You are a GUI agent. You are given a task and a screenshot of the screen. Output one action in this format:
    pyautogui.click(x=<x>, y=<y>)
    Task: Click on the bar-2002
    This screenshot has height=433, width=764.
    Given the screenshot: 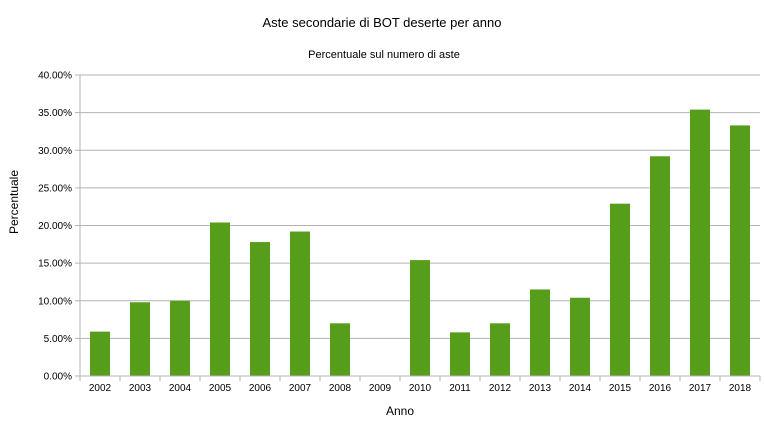 What is the action you would take?
    pyautogui.click(x=100, y=353)
    